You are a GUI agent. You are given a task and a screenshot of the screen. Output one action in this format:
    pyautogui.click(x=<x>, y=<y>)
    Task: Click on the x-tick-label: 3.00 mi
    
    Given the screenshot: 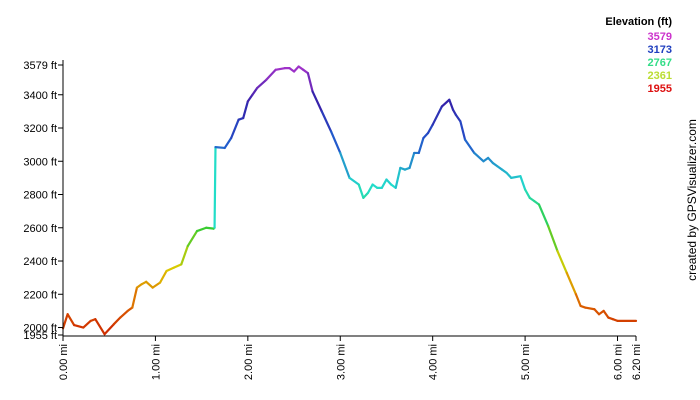 What is the action you would take?
    pyautogui.click(x=341, y=362)
    